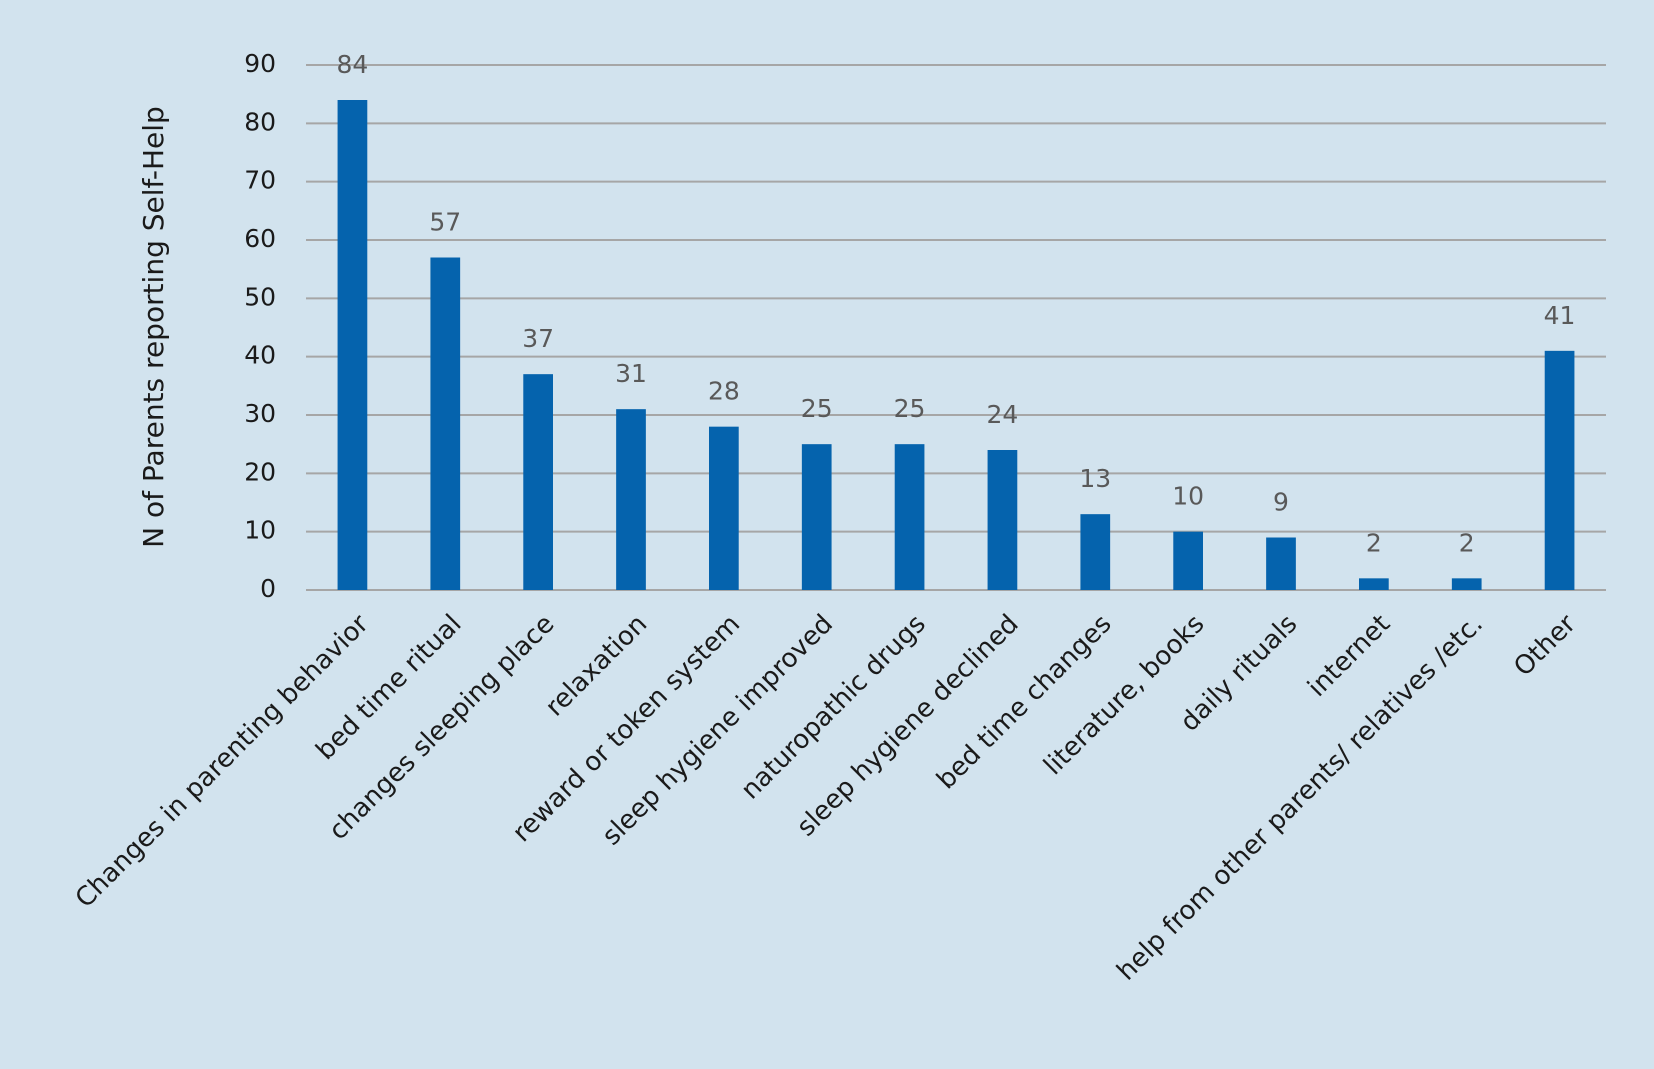 The image size is (1654, 1069). What do you see at coordinates (1003, 414) in the screenshot?
I see `data-label: 24` at bounding box center [1003, 414].